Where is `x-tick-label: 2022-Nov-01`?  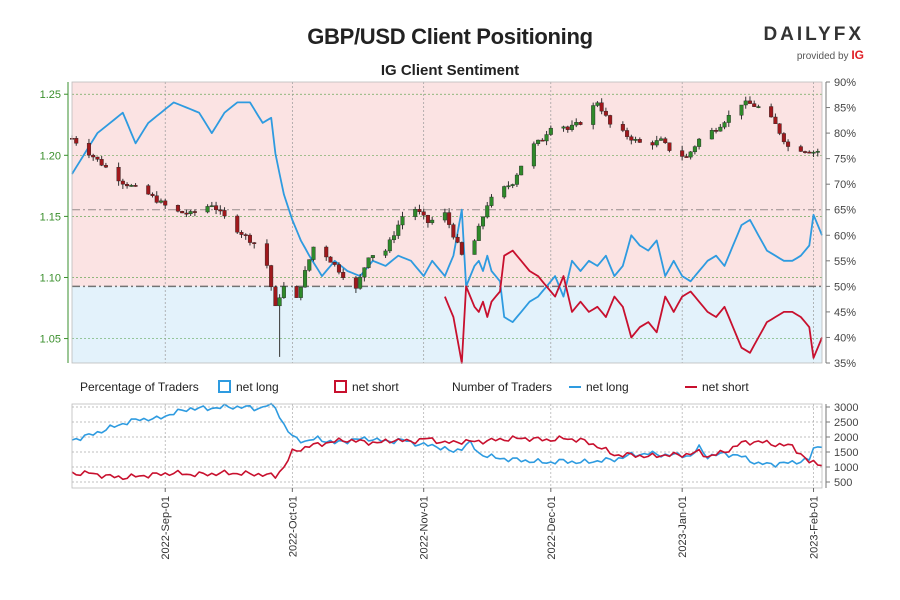
x-tick-label: 2022-Nov-01 is located at coordinates (425, 528).